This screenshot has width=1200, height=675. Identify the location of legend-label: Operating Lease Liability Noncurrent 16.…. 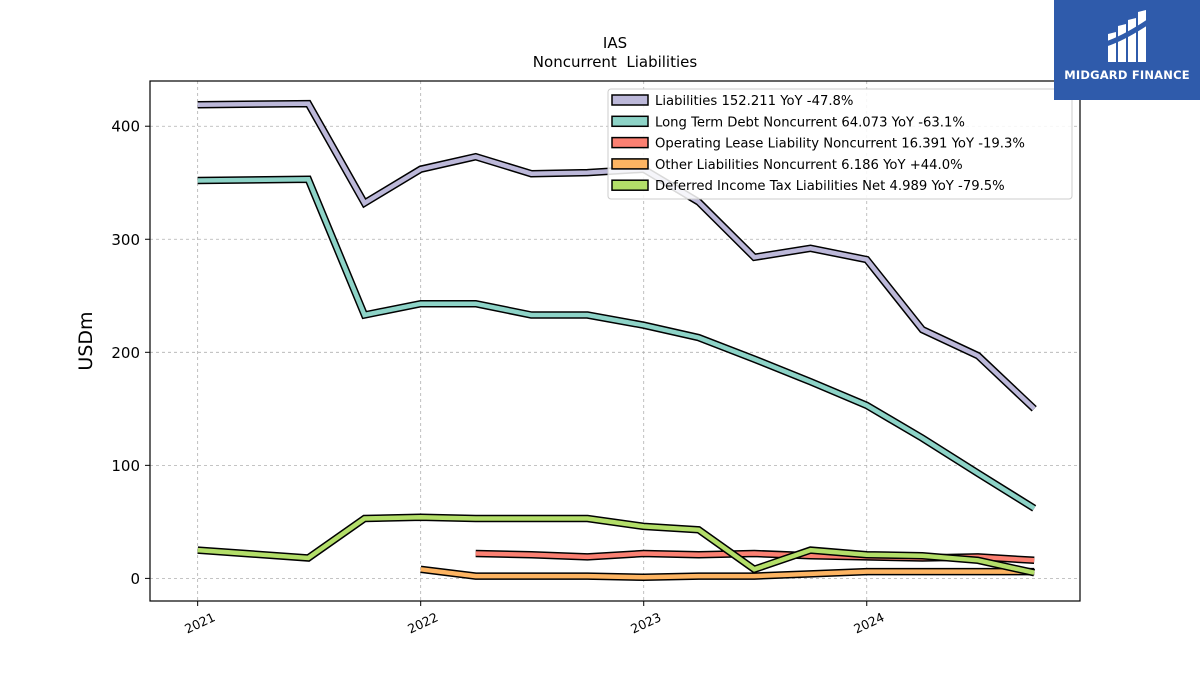
(840, 144).